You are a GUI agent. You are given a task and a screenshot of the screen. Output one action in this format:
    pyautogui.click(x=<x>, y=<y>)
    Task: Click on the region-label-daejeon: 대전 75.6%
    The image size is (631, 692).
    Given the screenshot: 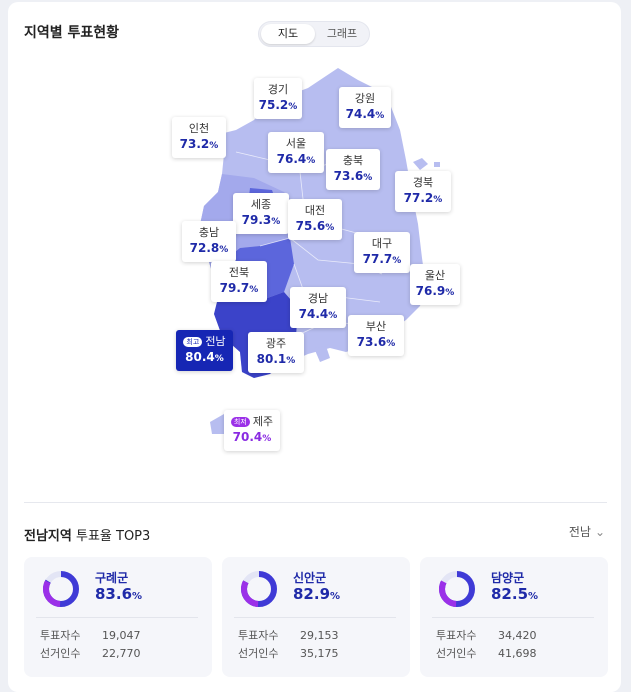 What is the action you would take?
    pyautogui.click(x=315, y=219)
    